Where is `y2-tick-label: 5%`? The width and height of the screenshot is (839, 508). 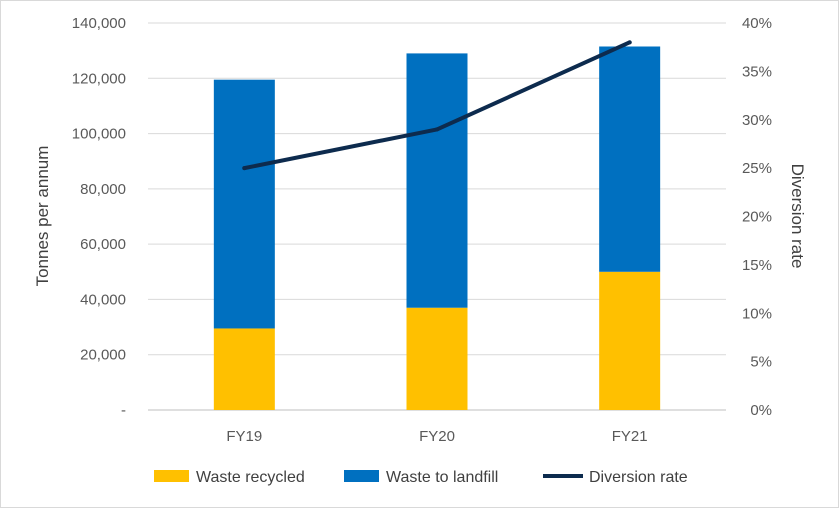
y2-tick-label: 5% is located at coordinates (761, 362).